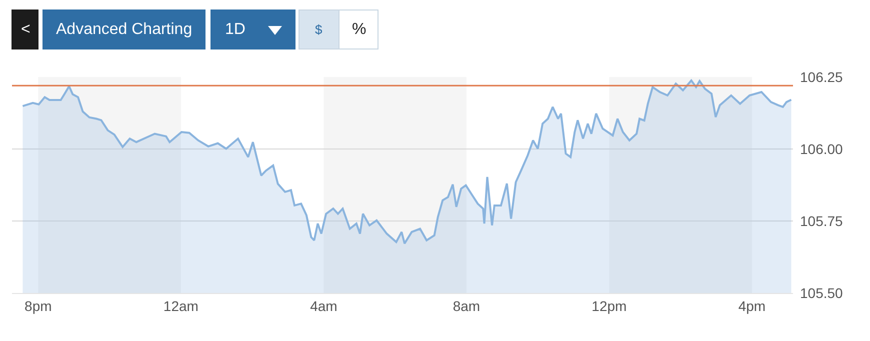 The height and width of the screenshot is (341, 870). What do you see at coordinates (752, 306) in the screenshot?
I see `x-tick-label: 4pm` at bounding box center [752, 306].